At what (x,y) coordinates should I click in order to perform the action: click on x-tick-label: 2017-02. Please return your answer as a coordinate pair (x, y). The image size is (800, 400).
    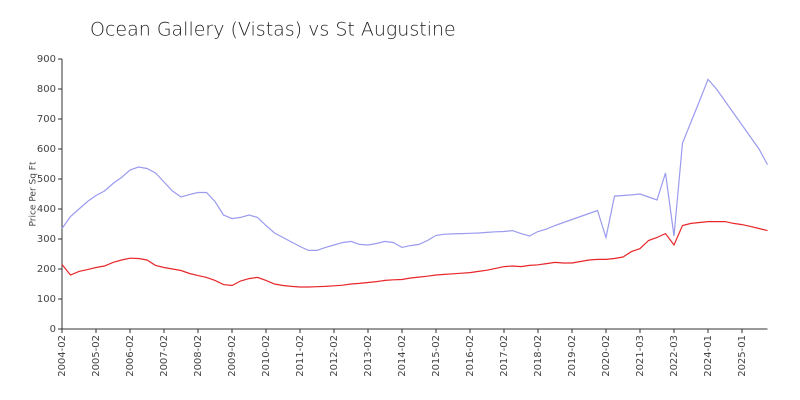
    Looking at the image, I should click on (504, 356).